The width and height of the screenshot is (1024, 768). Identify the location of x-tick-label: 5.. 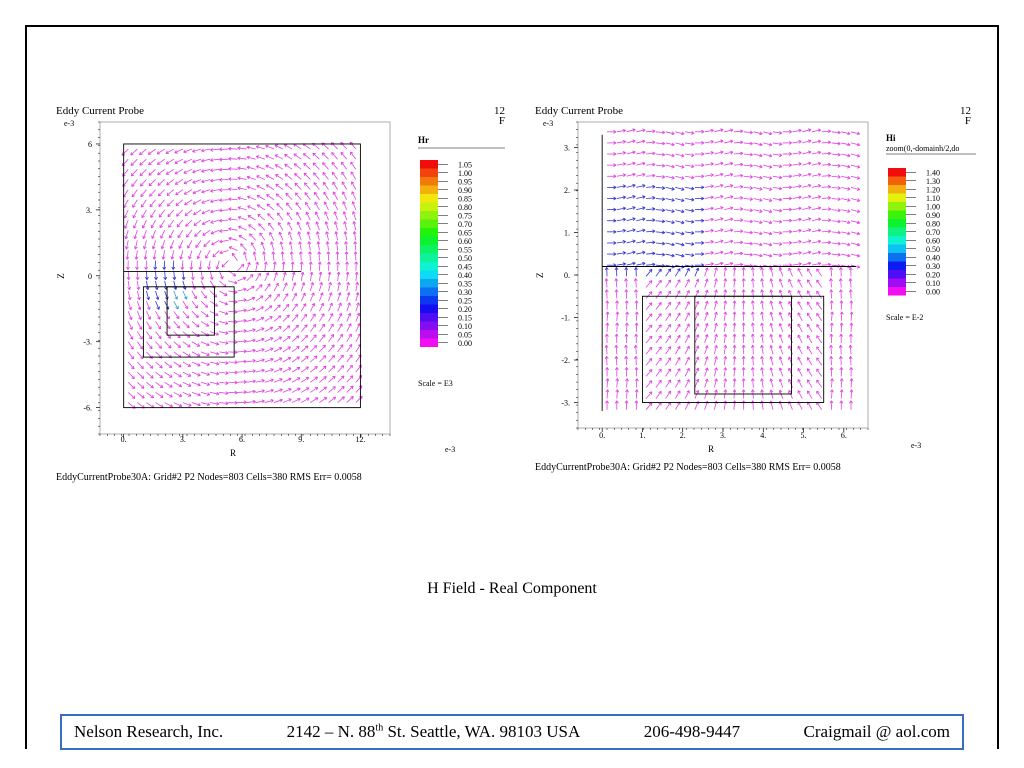
(804, 435).